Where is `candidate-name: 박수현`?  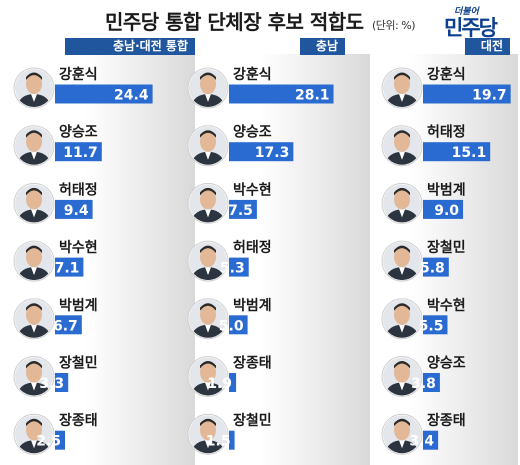 candidate-name: 박수현 is located at coordinates (252, 189).